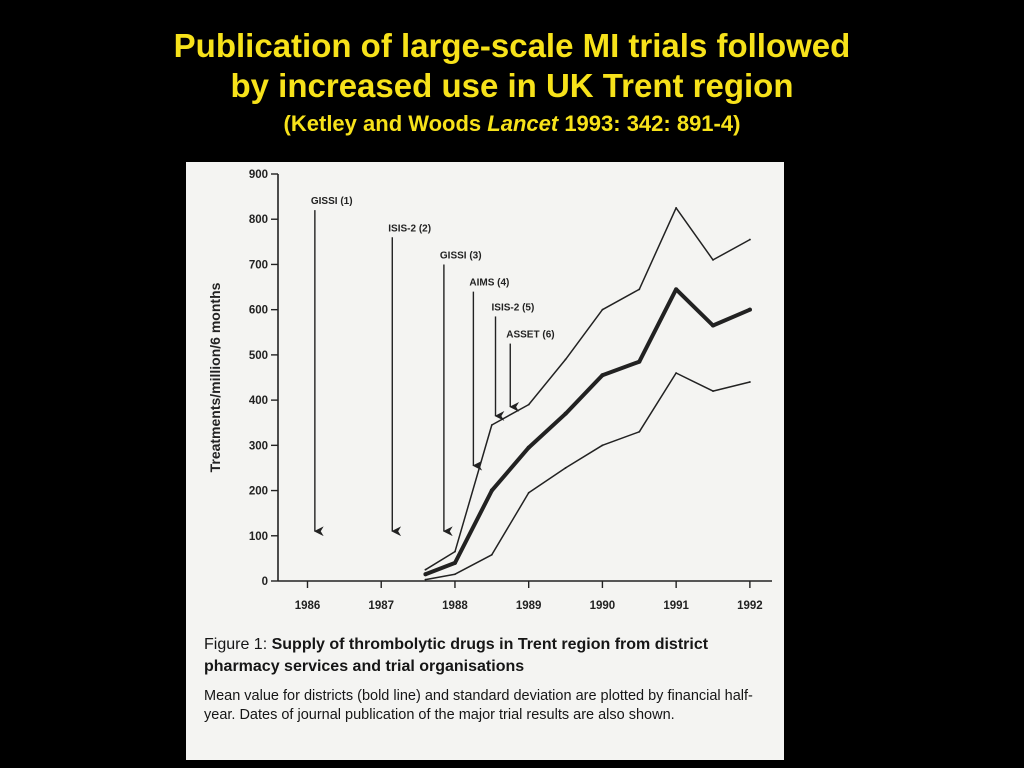  What do you see at coordinates (676, 606) in the screenshot?
I see `x-tick-label: 1991` at bounding box center [676, 606].